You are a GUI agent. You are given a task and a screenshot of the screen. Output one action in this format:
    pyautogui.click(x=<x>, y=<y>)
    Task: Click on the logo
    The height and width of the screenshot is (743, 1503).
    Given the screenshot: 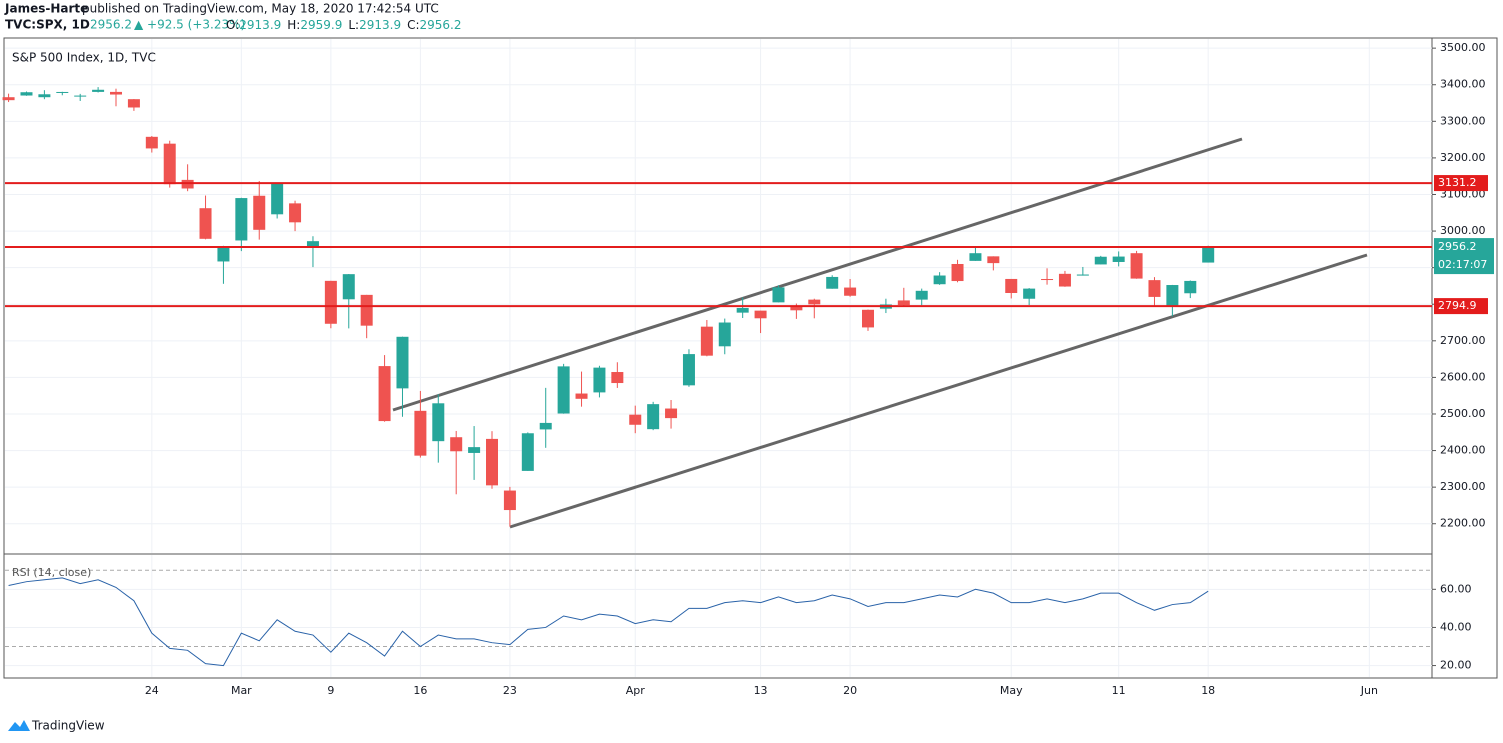 What is the action you would take?
    pyautogui.click(x=19, y=725)
    